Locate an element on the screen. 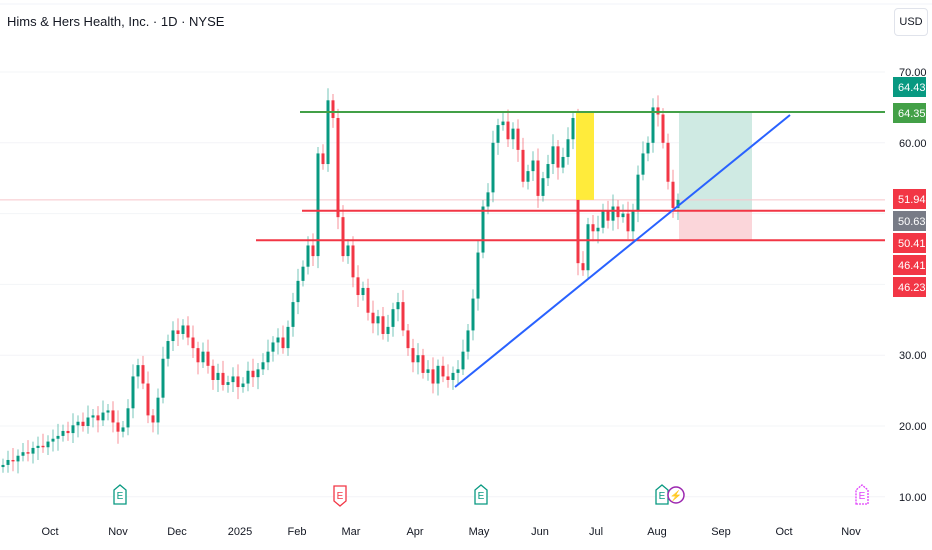 This screenshot has width=932, height=550. event-marker-label: E is located at coordinates (662, 496).